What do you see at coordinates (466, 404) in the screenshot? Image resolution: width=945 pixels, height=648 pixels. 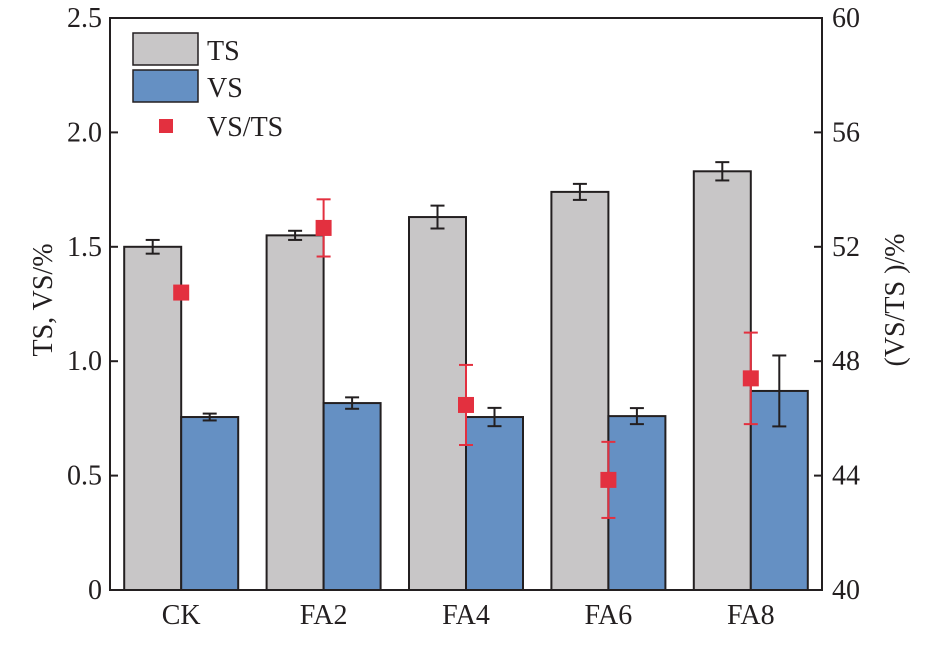 I see `point-ratio-fa4` at bounding box center [466, 404].